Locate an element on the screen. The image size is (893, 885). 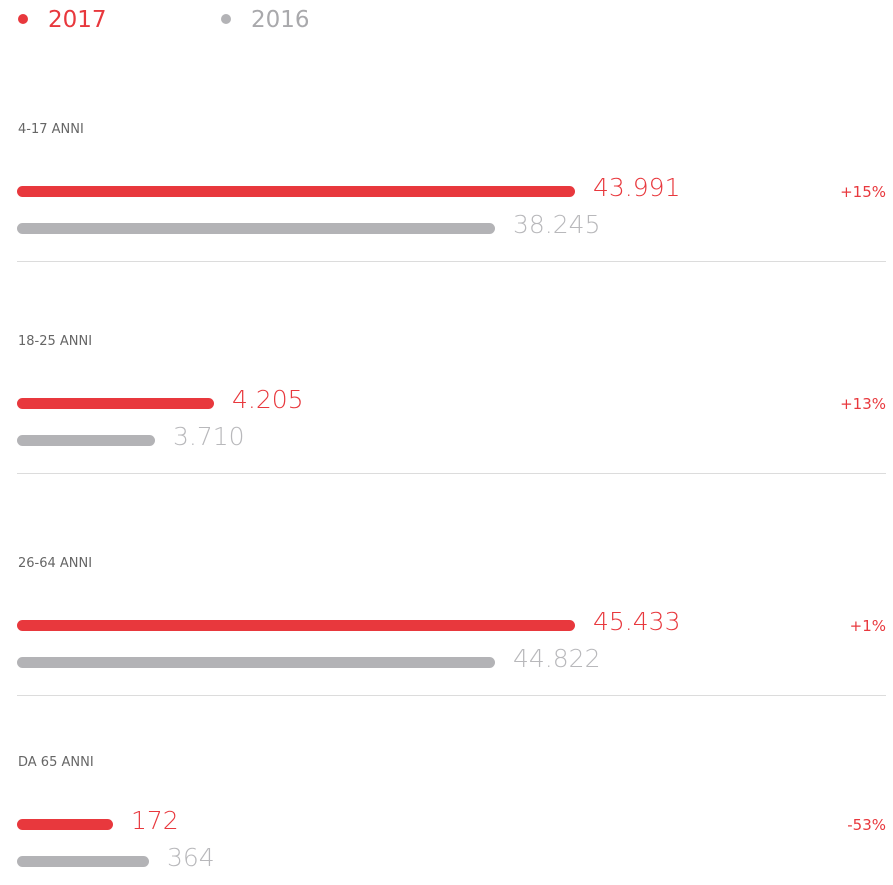
change: +15% is located at coordinates (863, 192).